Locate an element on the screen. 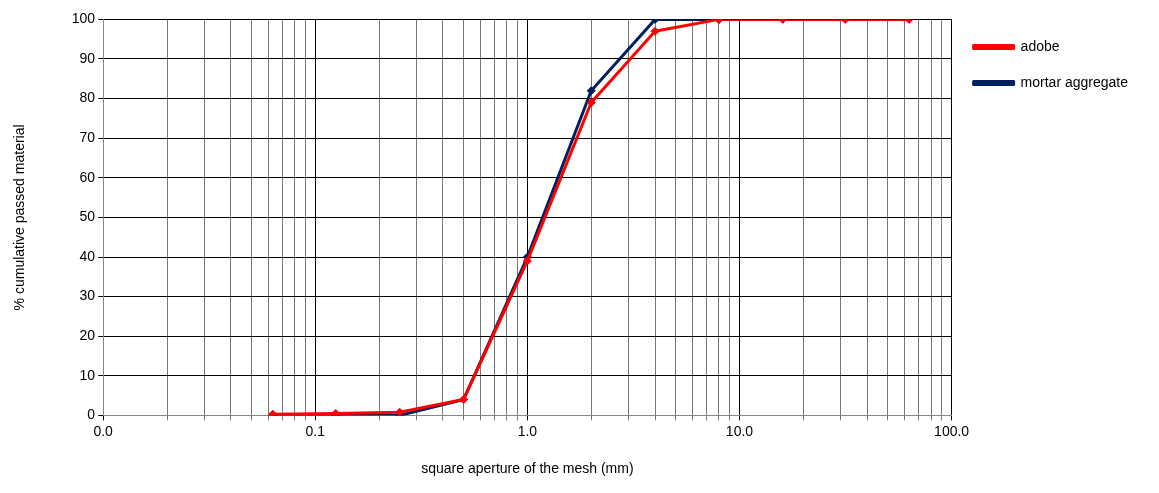 This screenshot has width=1159, height=493. y-tick-label: 70 is located at coordinates (87, 137).